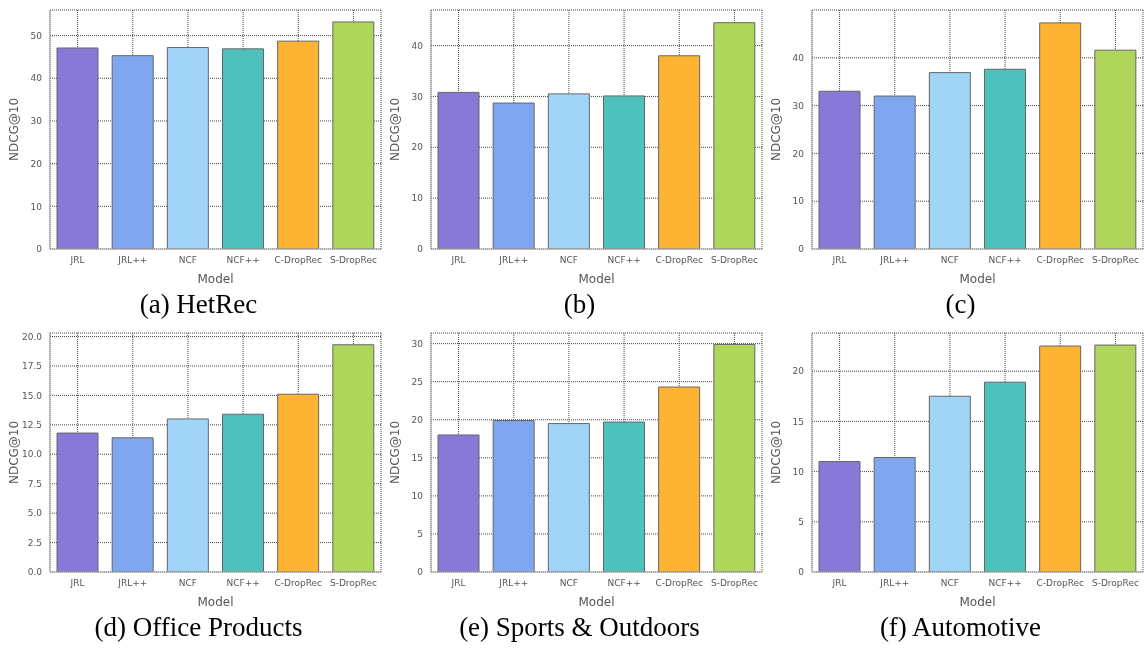  I want to click on y-tick-label: 20.0, so click(32, 336).